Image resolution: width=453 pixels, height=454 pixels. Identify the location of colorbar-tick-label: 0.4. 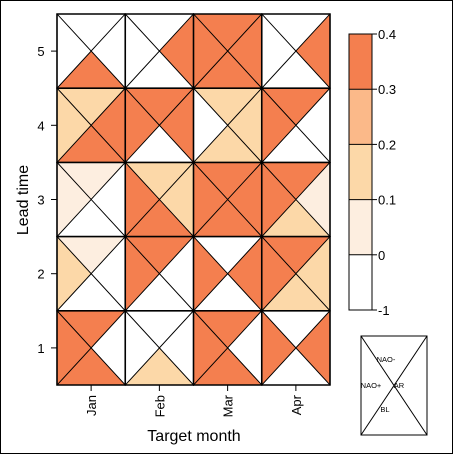
(387, 34).